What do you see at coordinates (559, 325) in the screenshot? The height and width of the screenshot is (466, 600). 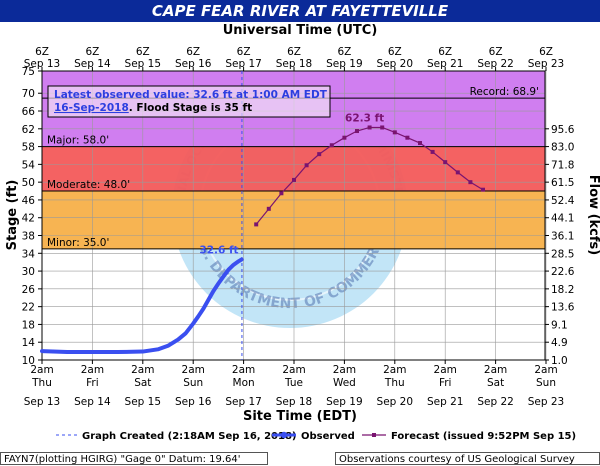 I see `flow-tick-label: 9.1` at bounding box center [559, 325].